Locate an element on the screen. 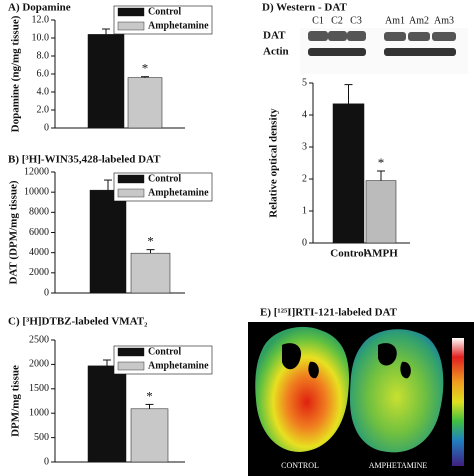 Image resolution: width=474 pixels, height=476 pixels. y-axis-label: DPM/mg tissue is located at coordinates (16, 401).